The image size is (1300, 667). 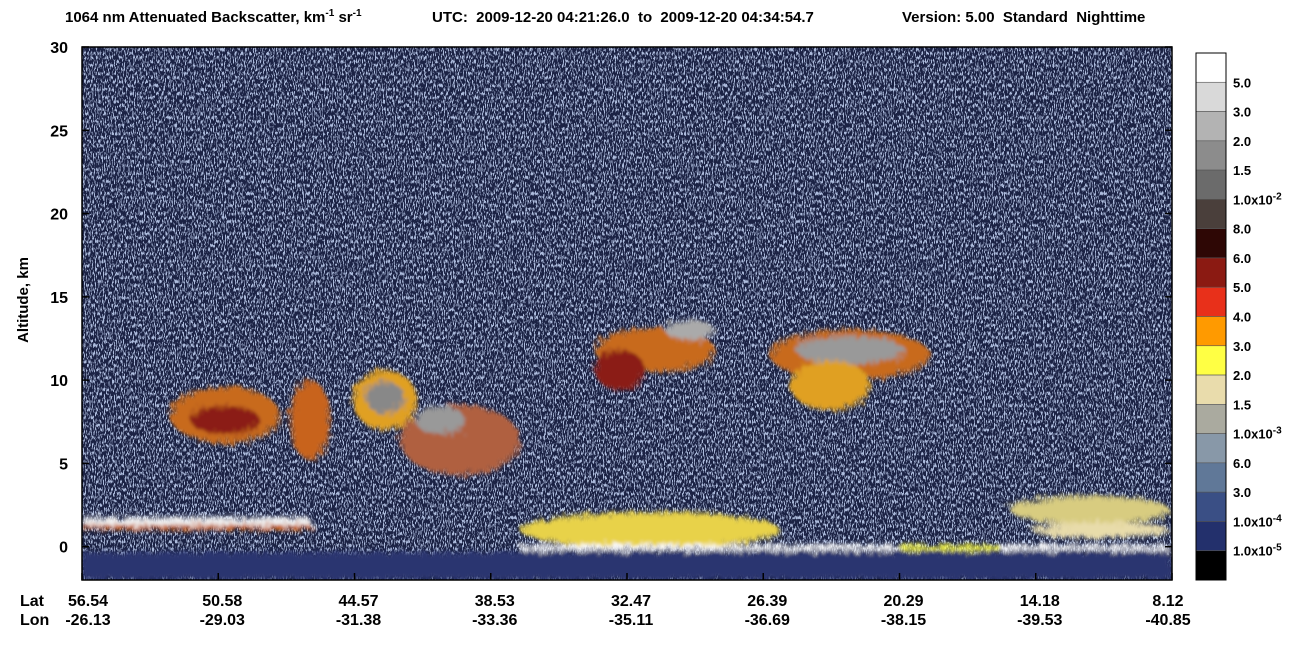 I want to click on y-tick-label: 5, so click(x=63, y=464).